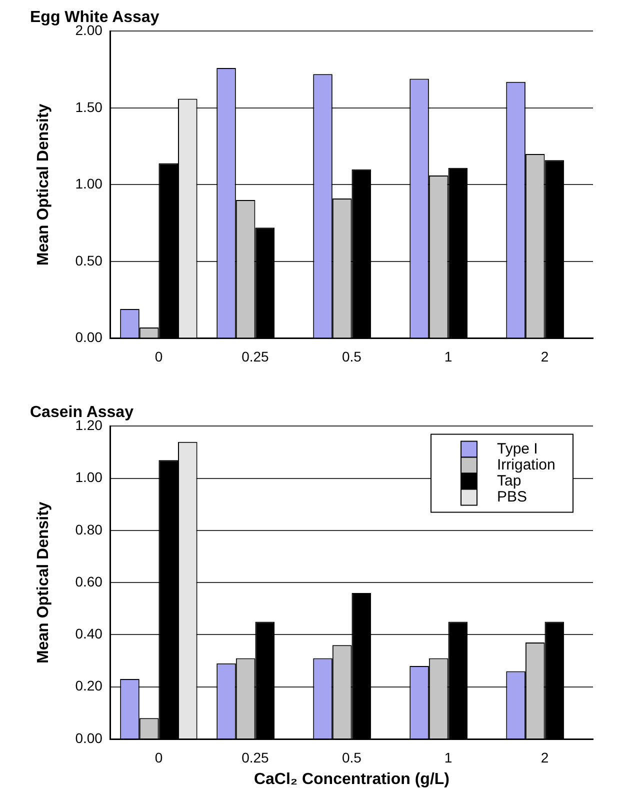 The height and width of the screenshot is (797, 623). Describe the element at coordinates (89, 529) in the screenshot. I see `y-tick-label: 0.80` at that location.